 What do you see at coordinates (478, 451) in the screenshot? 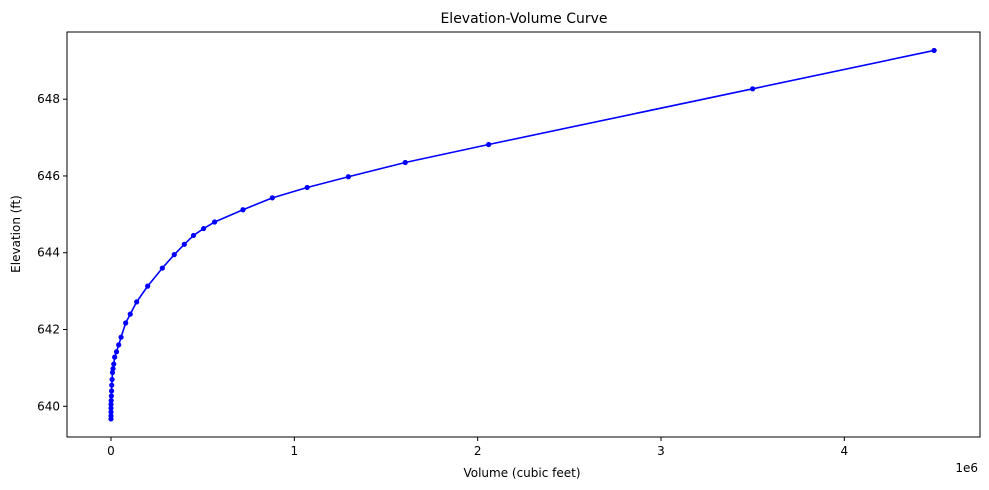
I see `x-tick-label: 2` at bounding box center [478, 451].